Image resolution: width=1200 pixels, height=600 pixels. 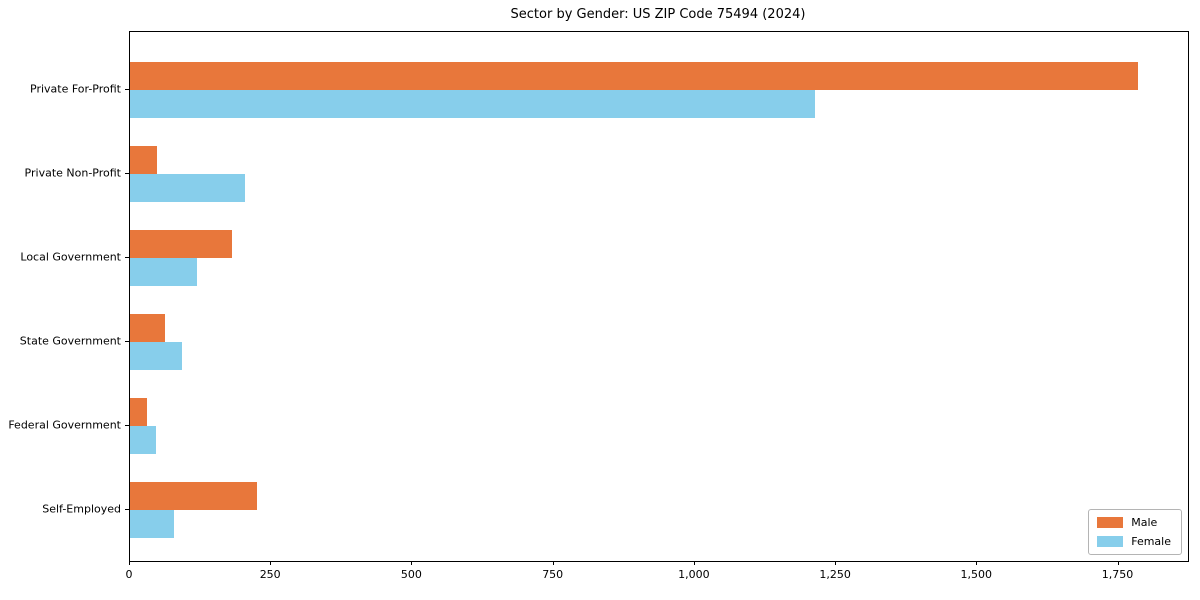 I want to click on xtick-label: 1,250, so click(x=835, y=574).